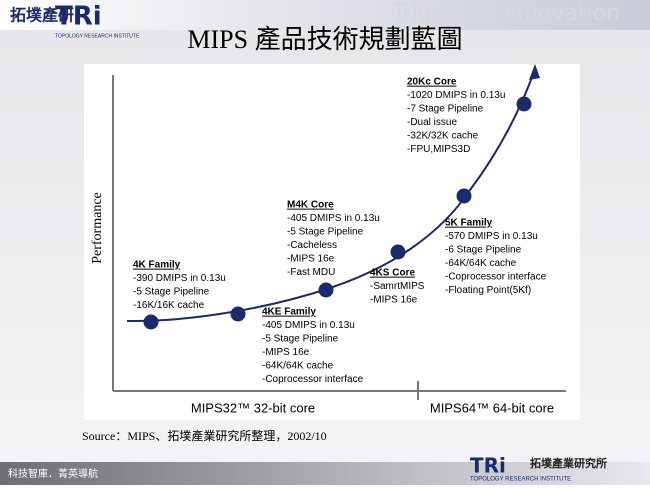 The image size is (650, 490). What do you see at coordinates (312, 245) in the screenshot?
I see `node-spec: -Cacheless` at bounding box center [312, 245].